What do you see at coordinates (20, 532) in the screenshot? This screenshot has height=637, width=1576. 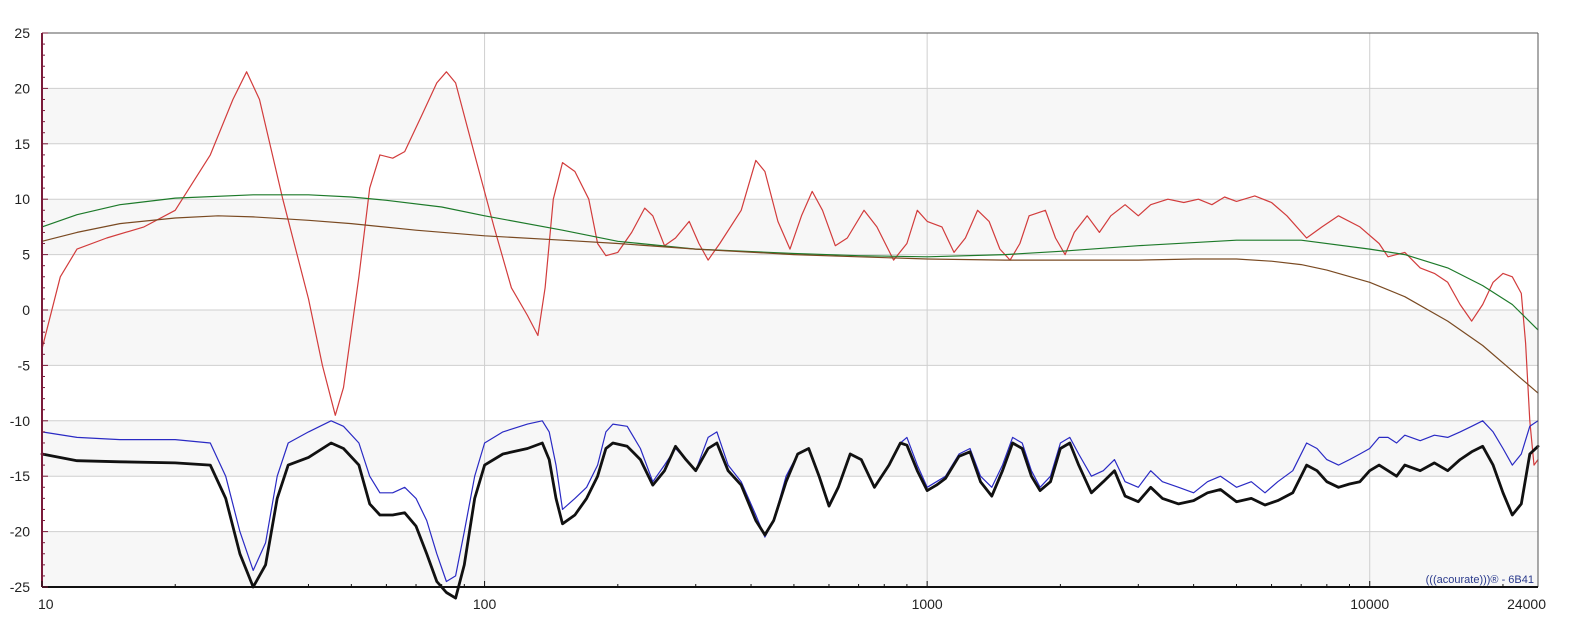 I see `y-tick-label: -20` at bounding box center [20, 532].